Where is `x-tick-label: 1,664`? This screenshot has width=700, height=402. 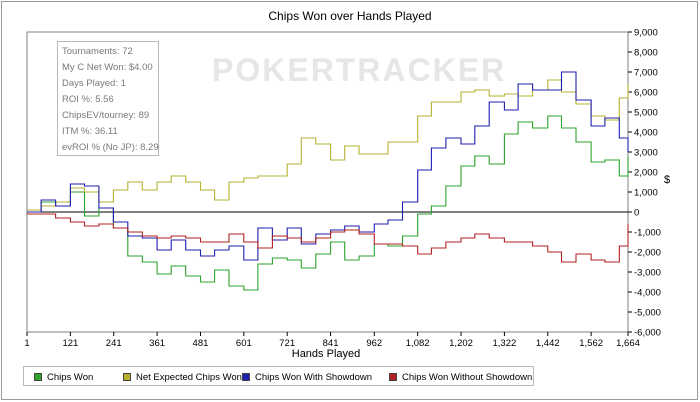 x-tick-label: 1,664 is located at coordinates (628, 343).